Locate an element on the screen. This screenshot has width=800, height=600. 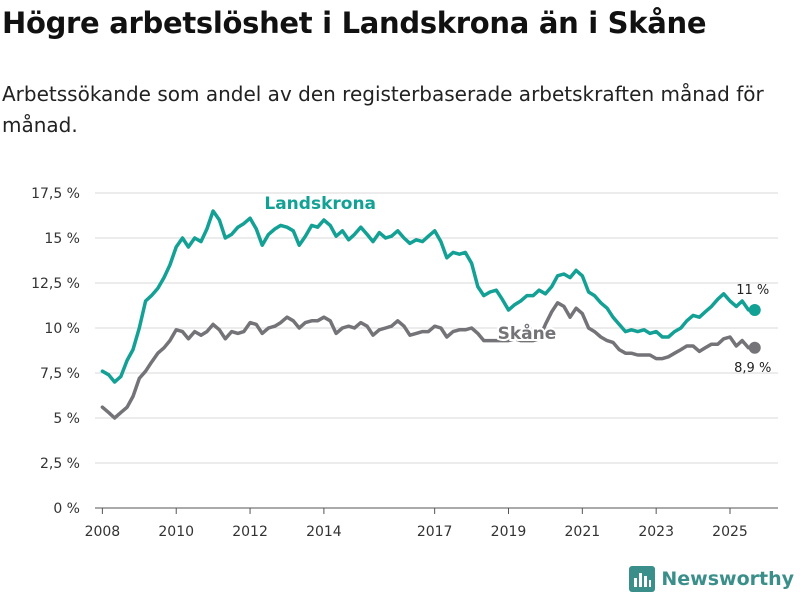
y-tick-label: 17,5 % is located at coordinates (55, 194).